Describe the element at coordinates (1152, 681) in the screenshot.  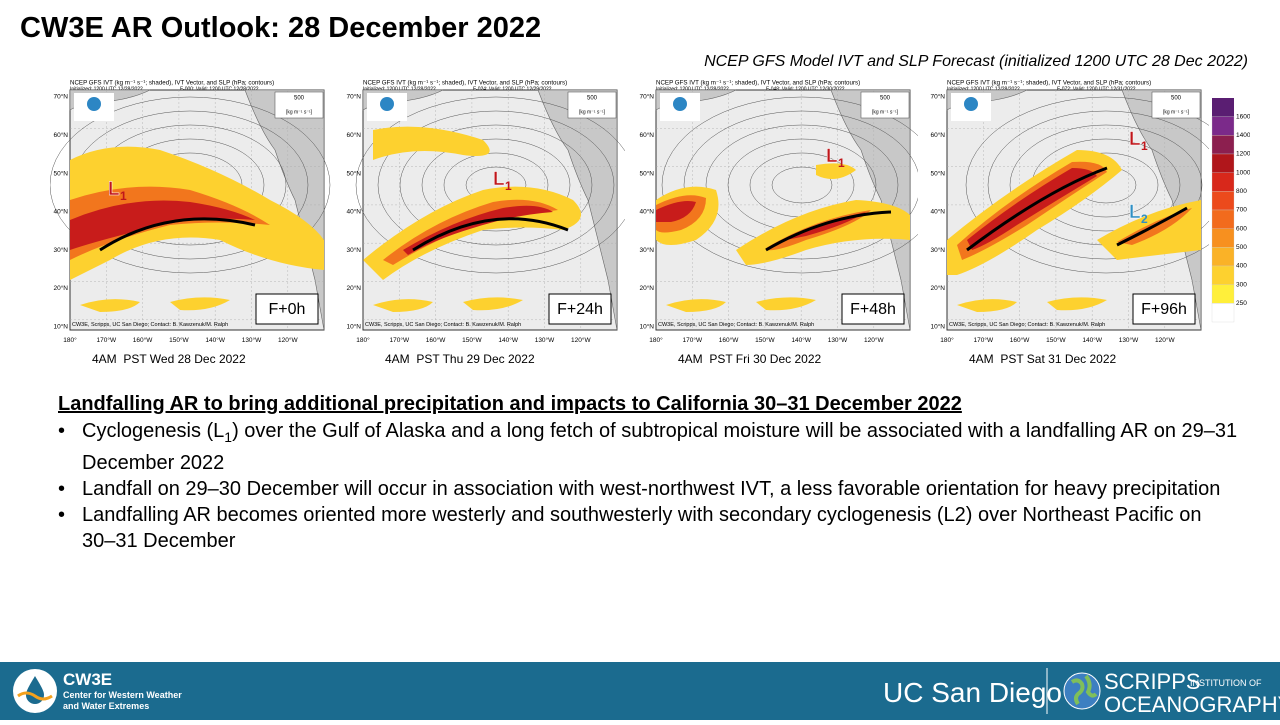
I see `scripps: SCRIPPS` at that location.